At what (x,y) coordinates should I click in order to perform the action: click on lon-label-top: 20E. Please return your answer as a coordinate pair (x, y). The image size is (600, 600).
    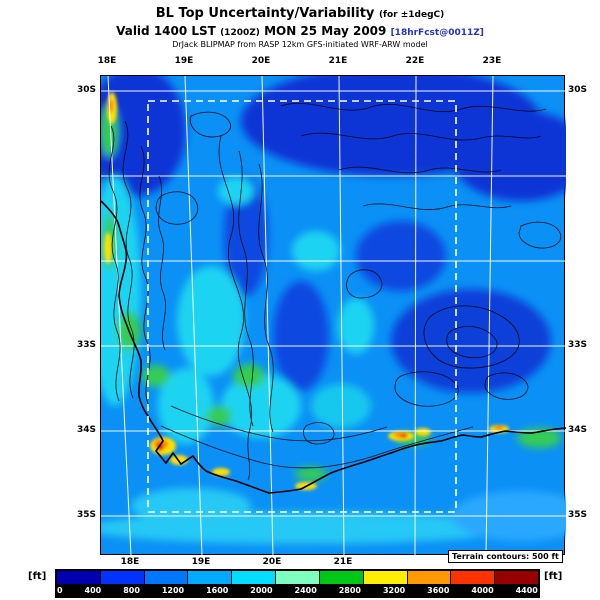
    Looking at the image, I should click on (261, 61).